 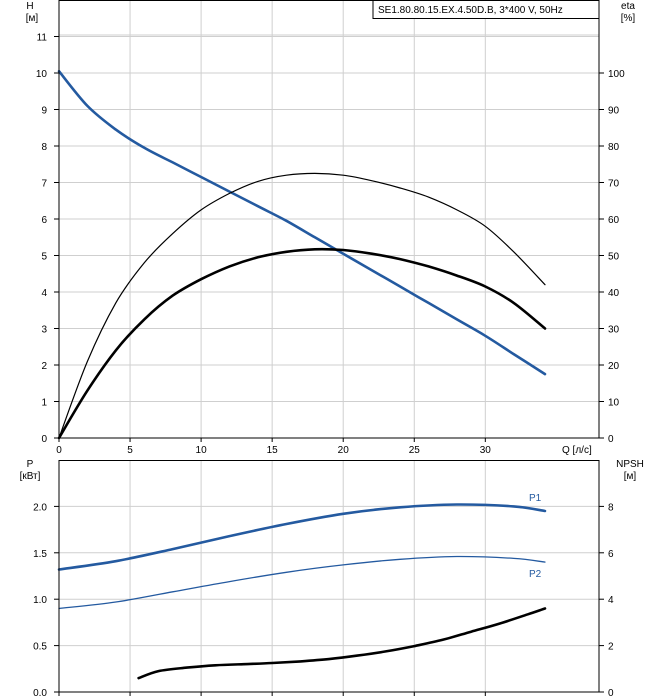 I want to click on bottom-left-axis-title: P, so click(x=30, y=464).